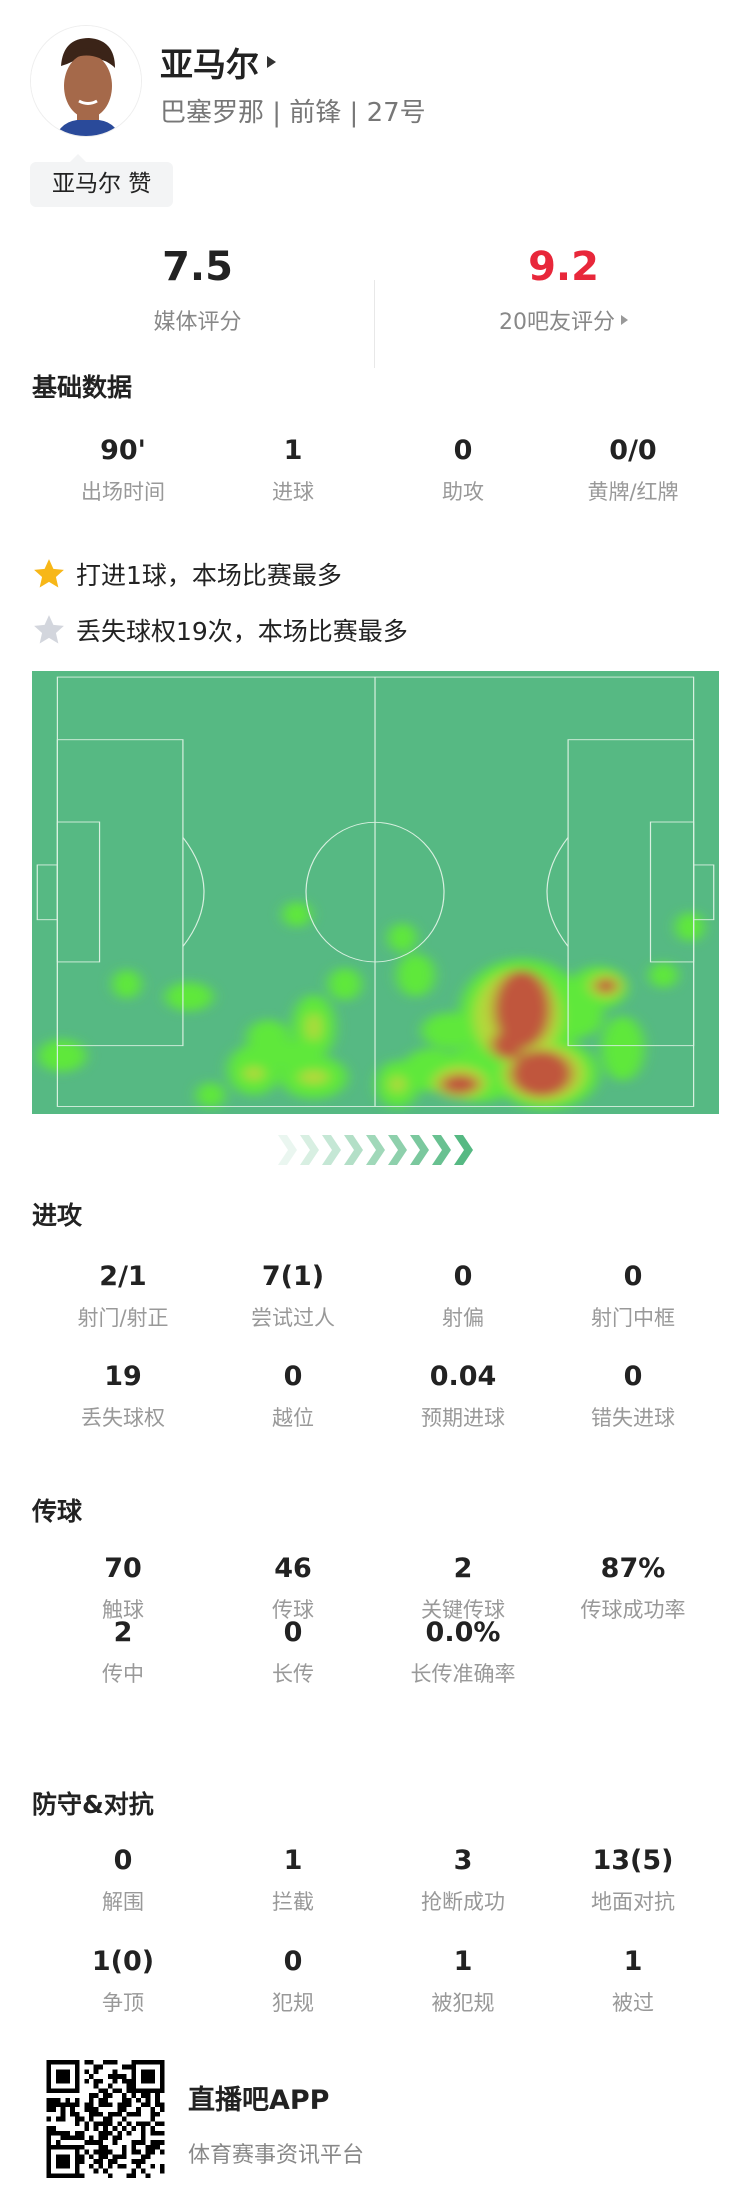 The image size is (750, 2211). I want to click on stat-value: 2, so click(123, 1632).